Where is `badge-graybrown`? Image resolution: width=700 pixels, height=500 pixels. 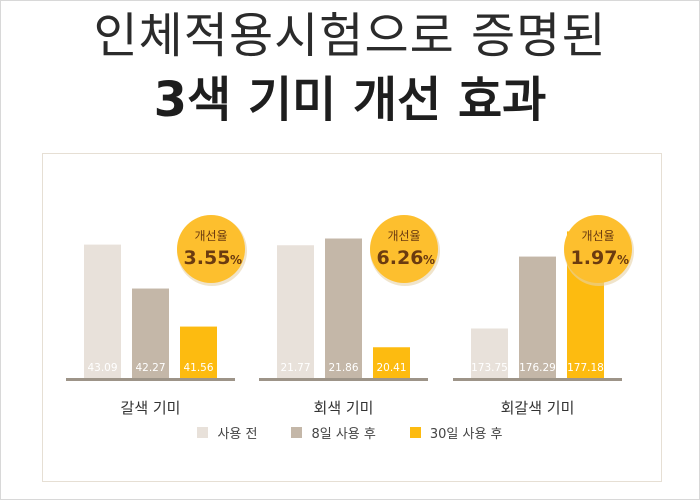
badge-graybrown is located at coordinates (598, 249).